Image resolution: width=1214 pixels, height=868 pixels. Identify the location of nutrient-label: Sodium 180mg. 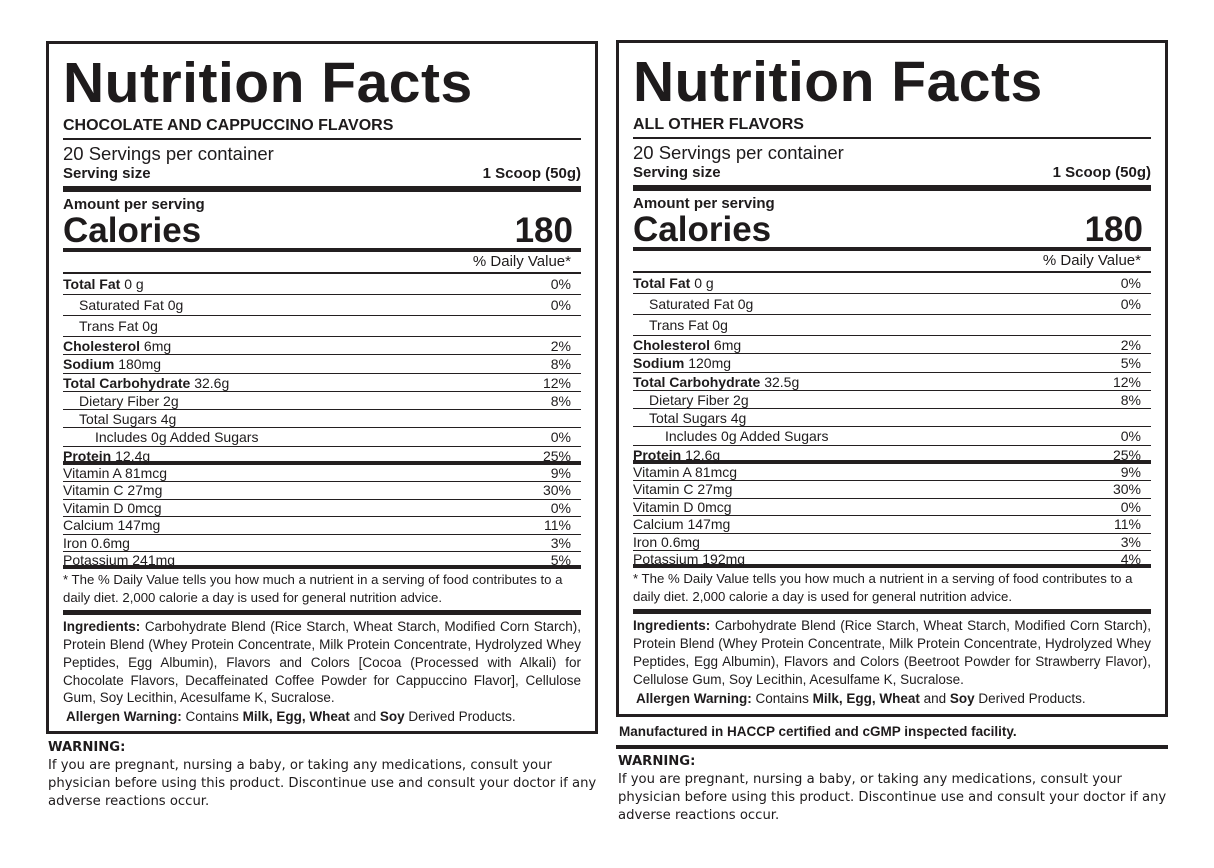
(112, 363).